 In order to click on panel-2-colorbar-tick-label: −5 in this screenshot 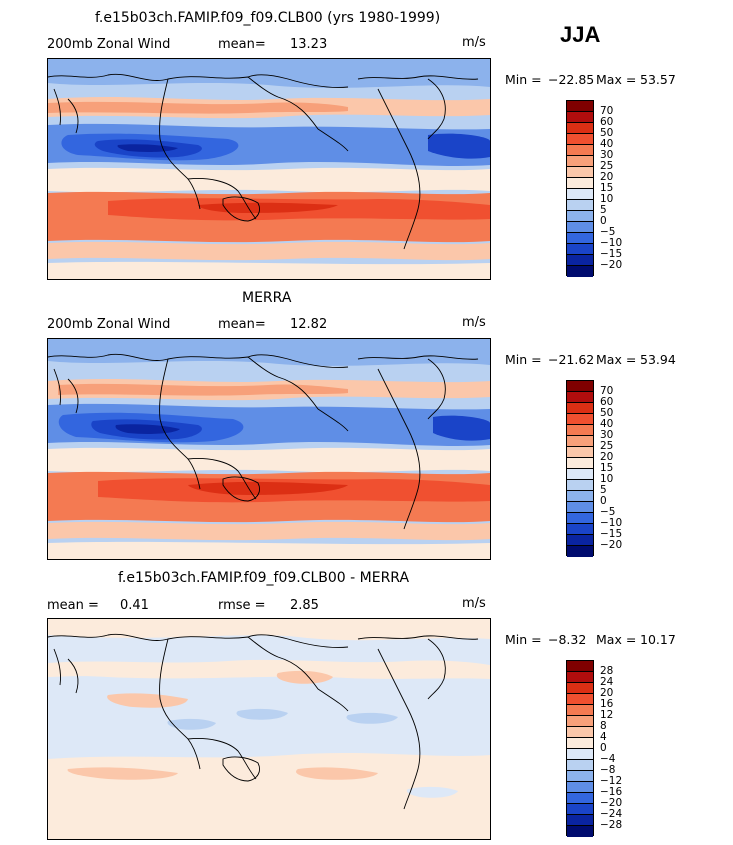, I will do `click(608, 511)`.